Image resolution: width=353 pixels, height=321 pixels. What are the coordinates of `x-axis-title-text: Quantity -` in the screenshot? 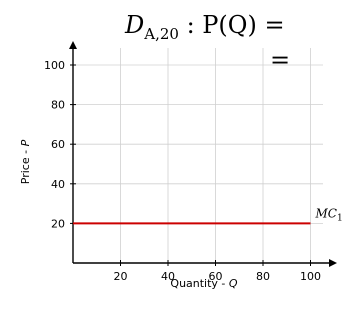 It's located at (199, 283).